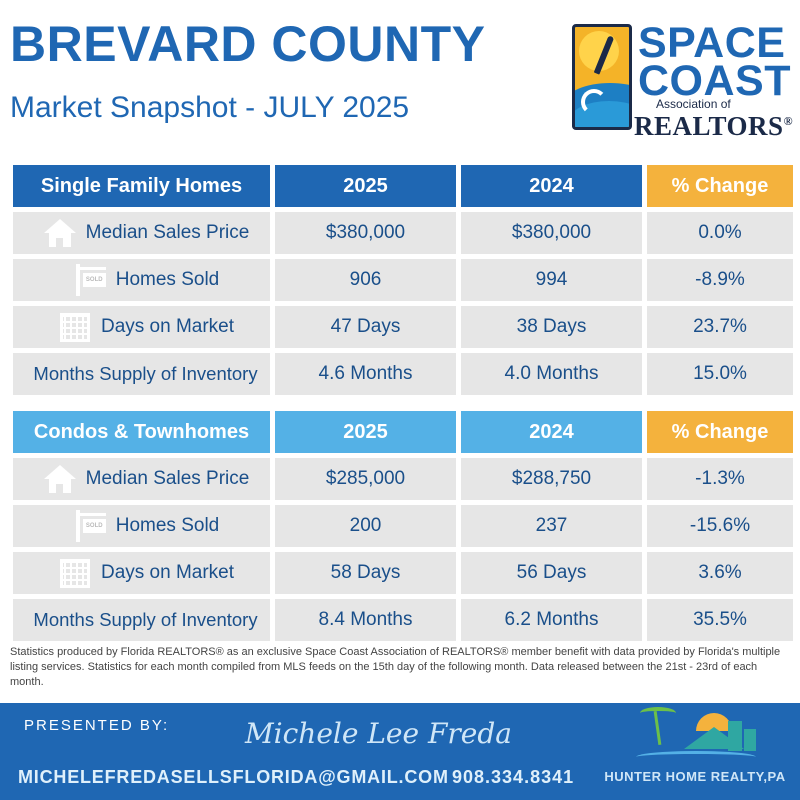  Describe the element at coordinates (720, 620) in the screenshot. I see `value-change: 35.5%` at that location.